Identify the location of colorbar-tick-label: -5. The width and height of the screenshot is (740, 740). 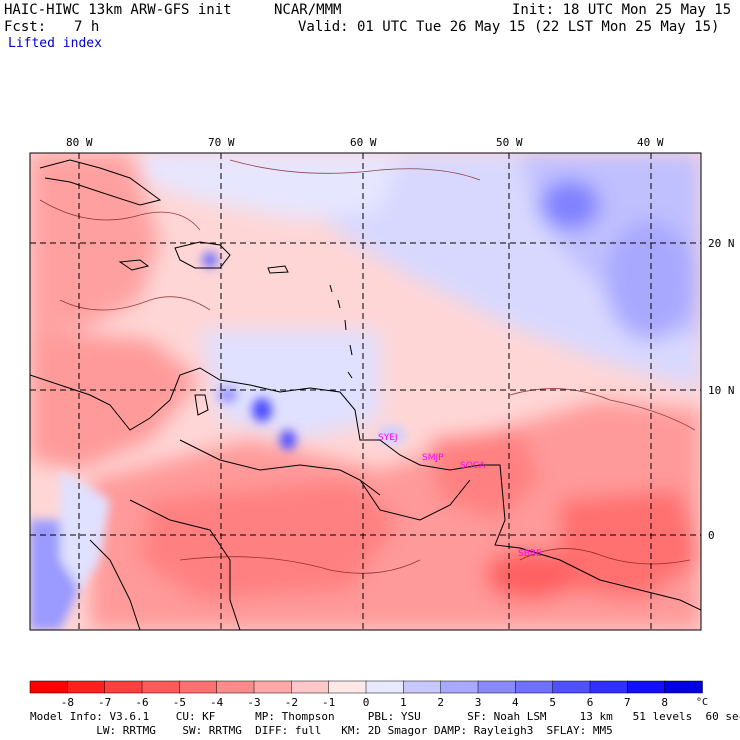
(179, 702).